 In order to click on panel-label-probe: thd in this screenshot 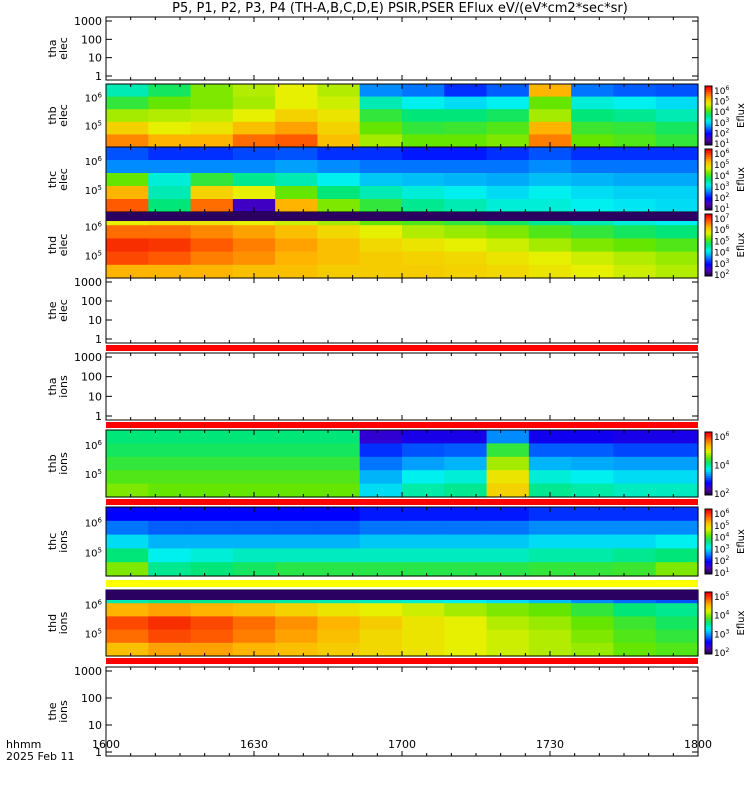, I will do `click(52, 245)`.